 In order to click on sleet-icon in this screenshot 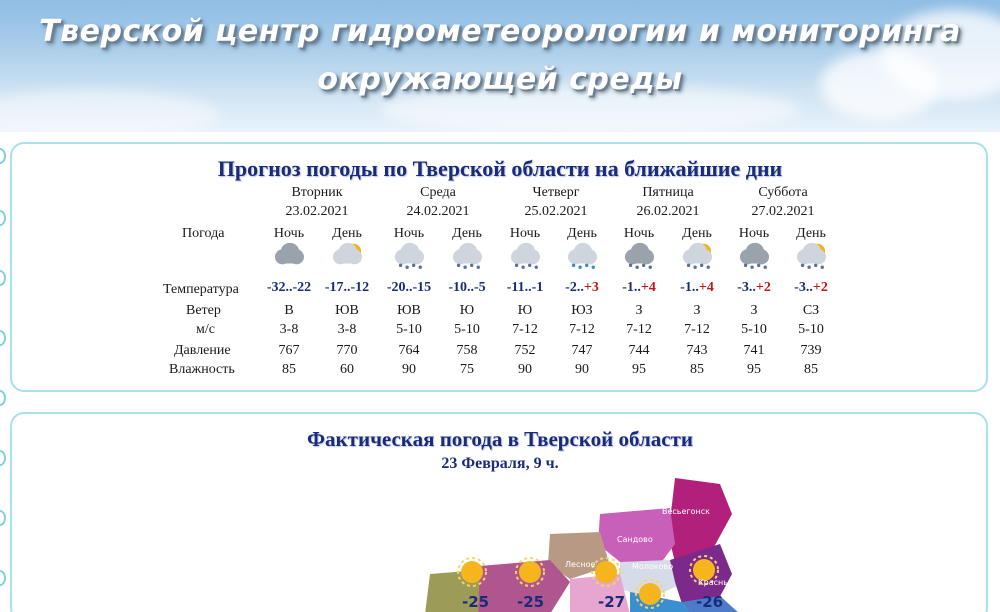, I will do `click(582, 255)`.